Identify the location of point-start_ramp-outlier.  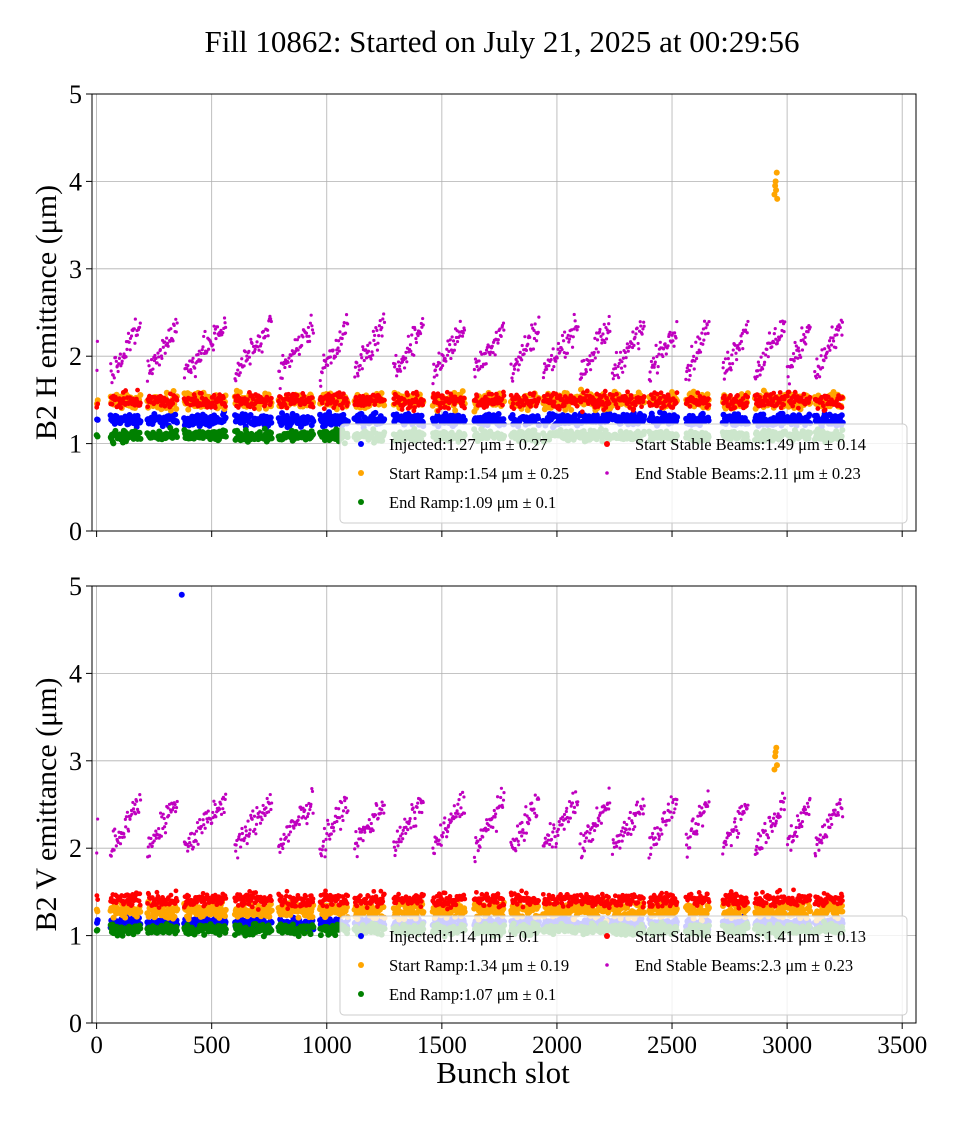
(776, 190).